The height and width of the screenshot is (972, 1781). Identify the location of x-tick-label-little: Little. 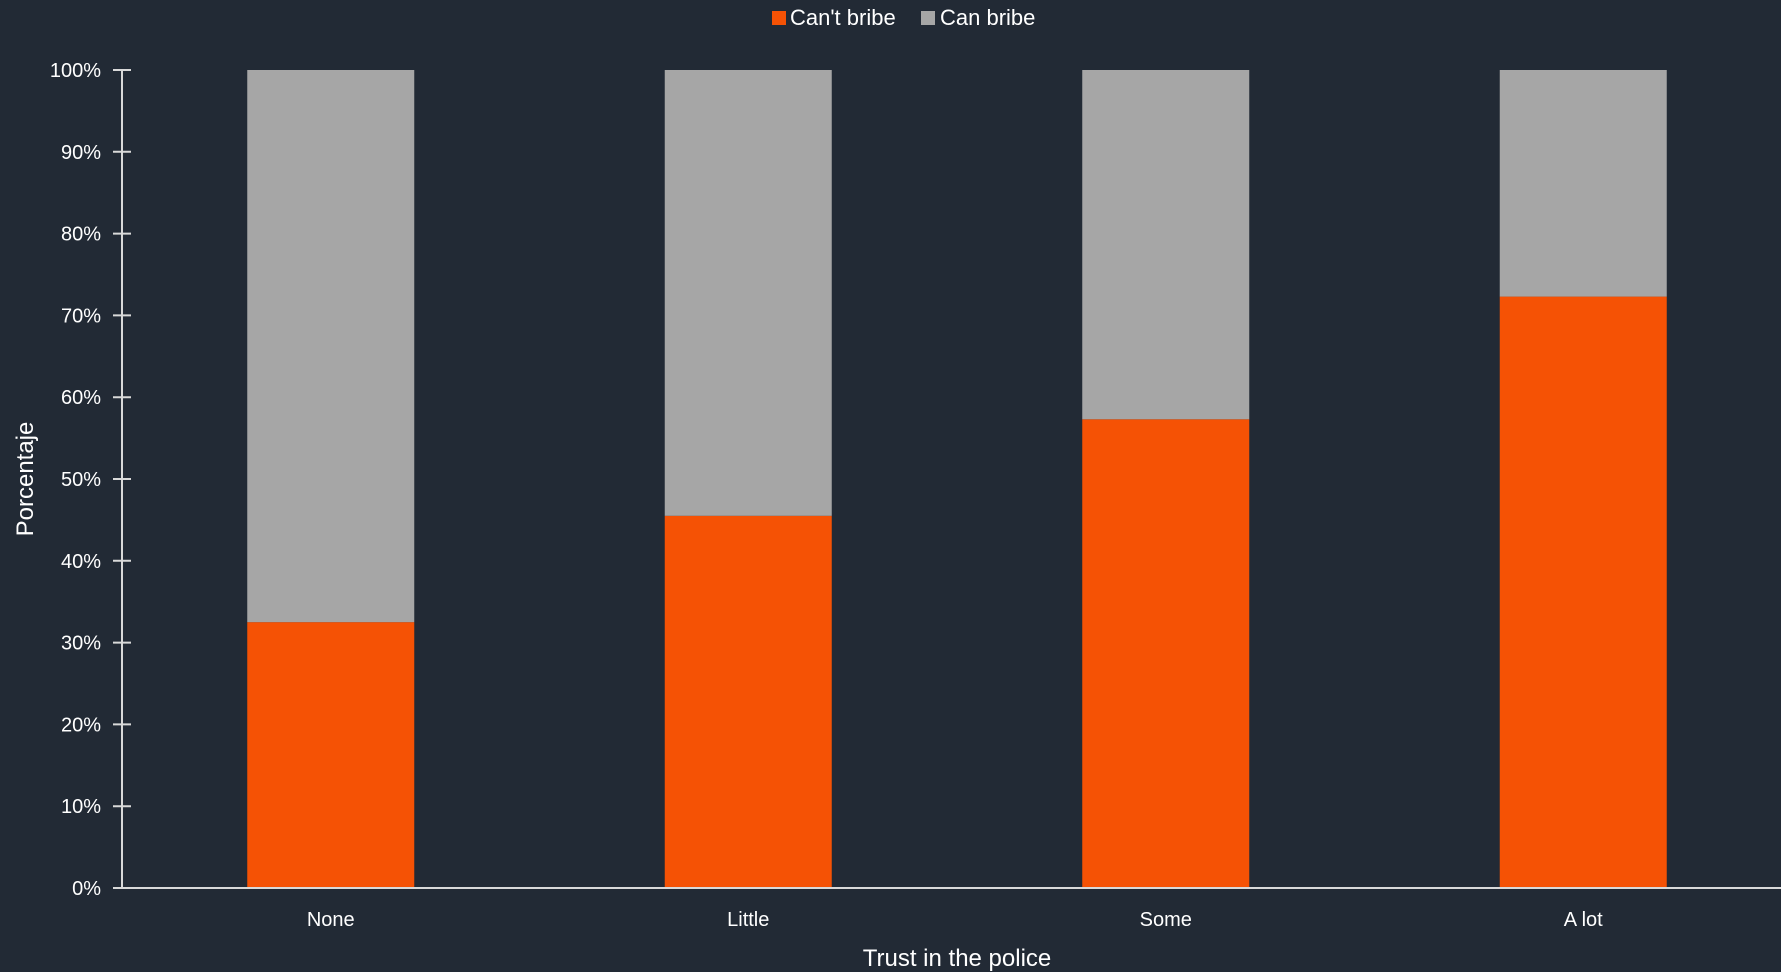
(748, 920).